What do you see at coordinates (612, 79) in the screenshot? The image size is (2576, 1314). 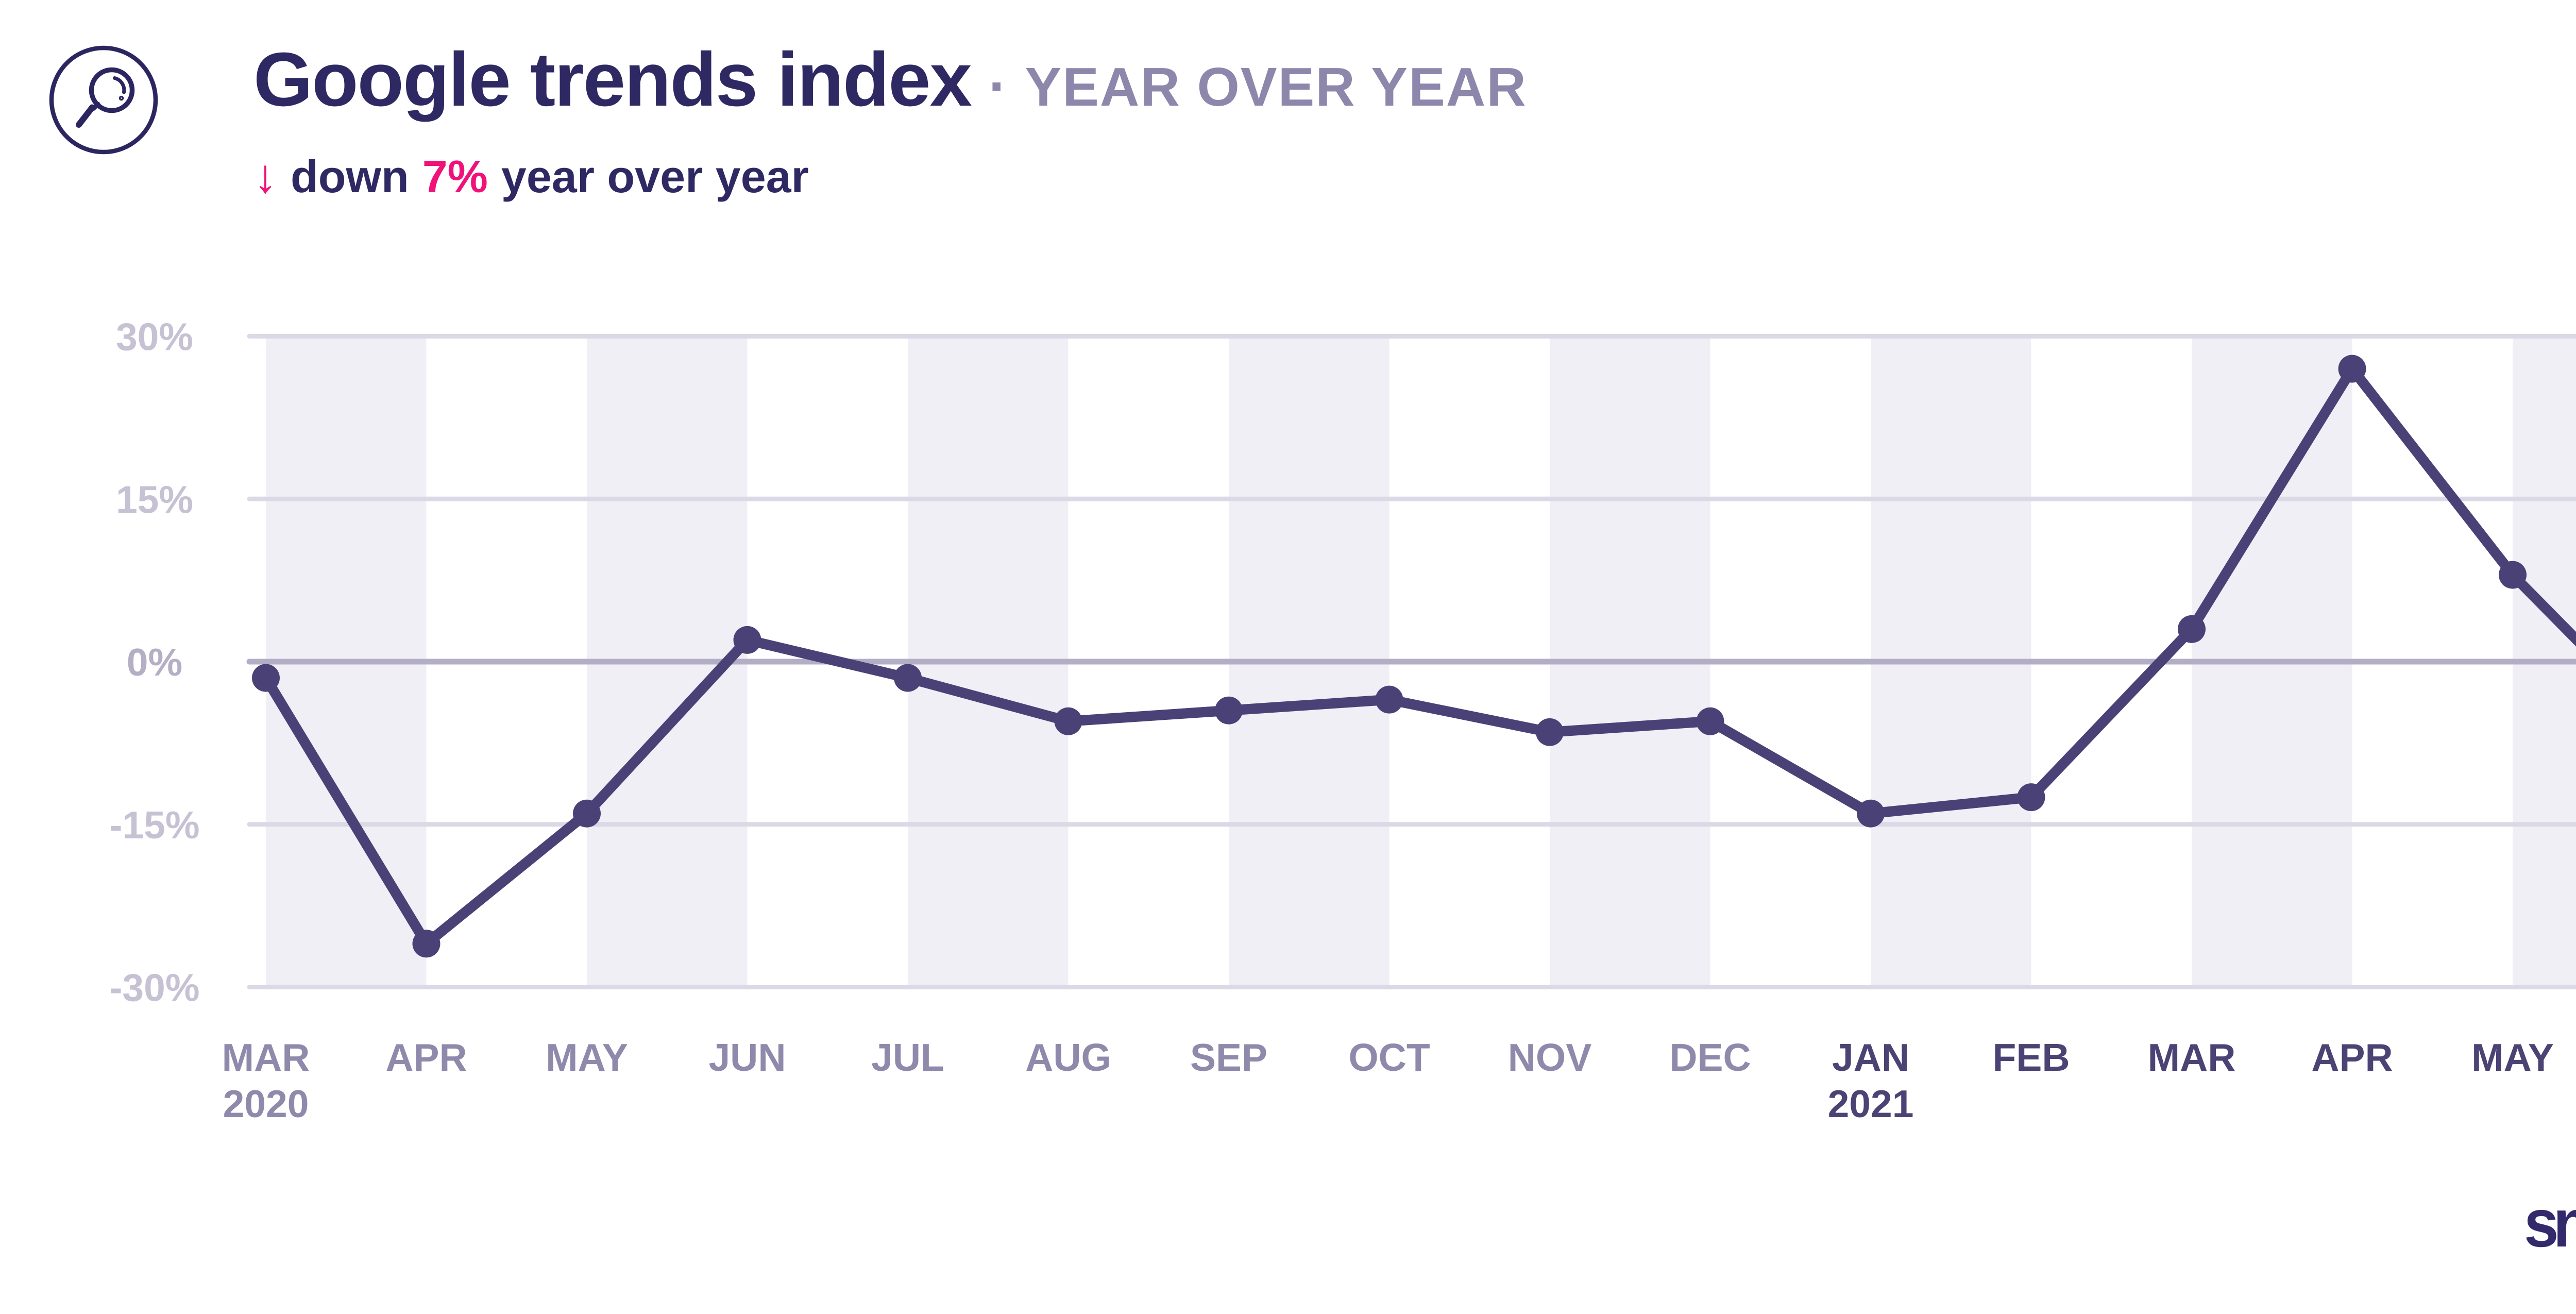 I see `page-title: Google trends index` at bounding box center [612, 79].